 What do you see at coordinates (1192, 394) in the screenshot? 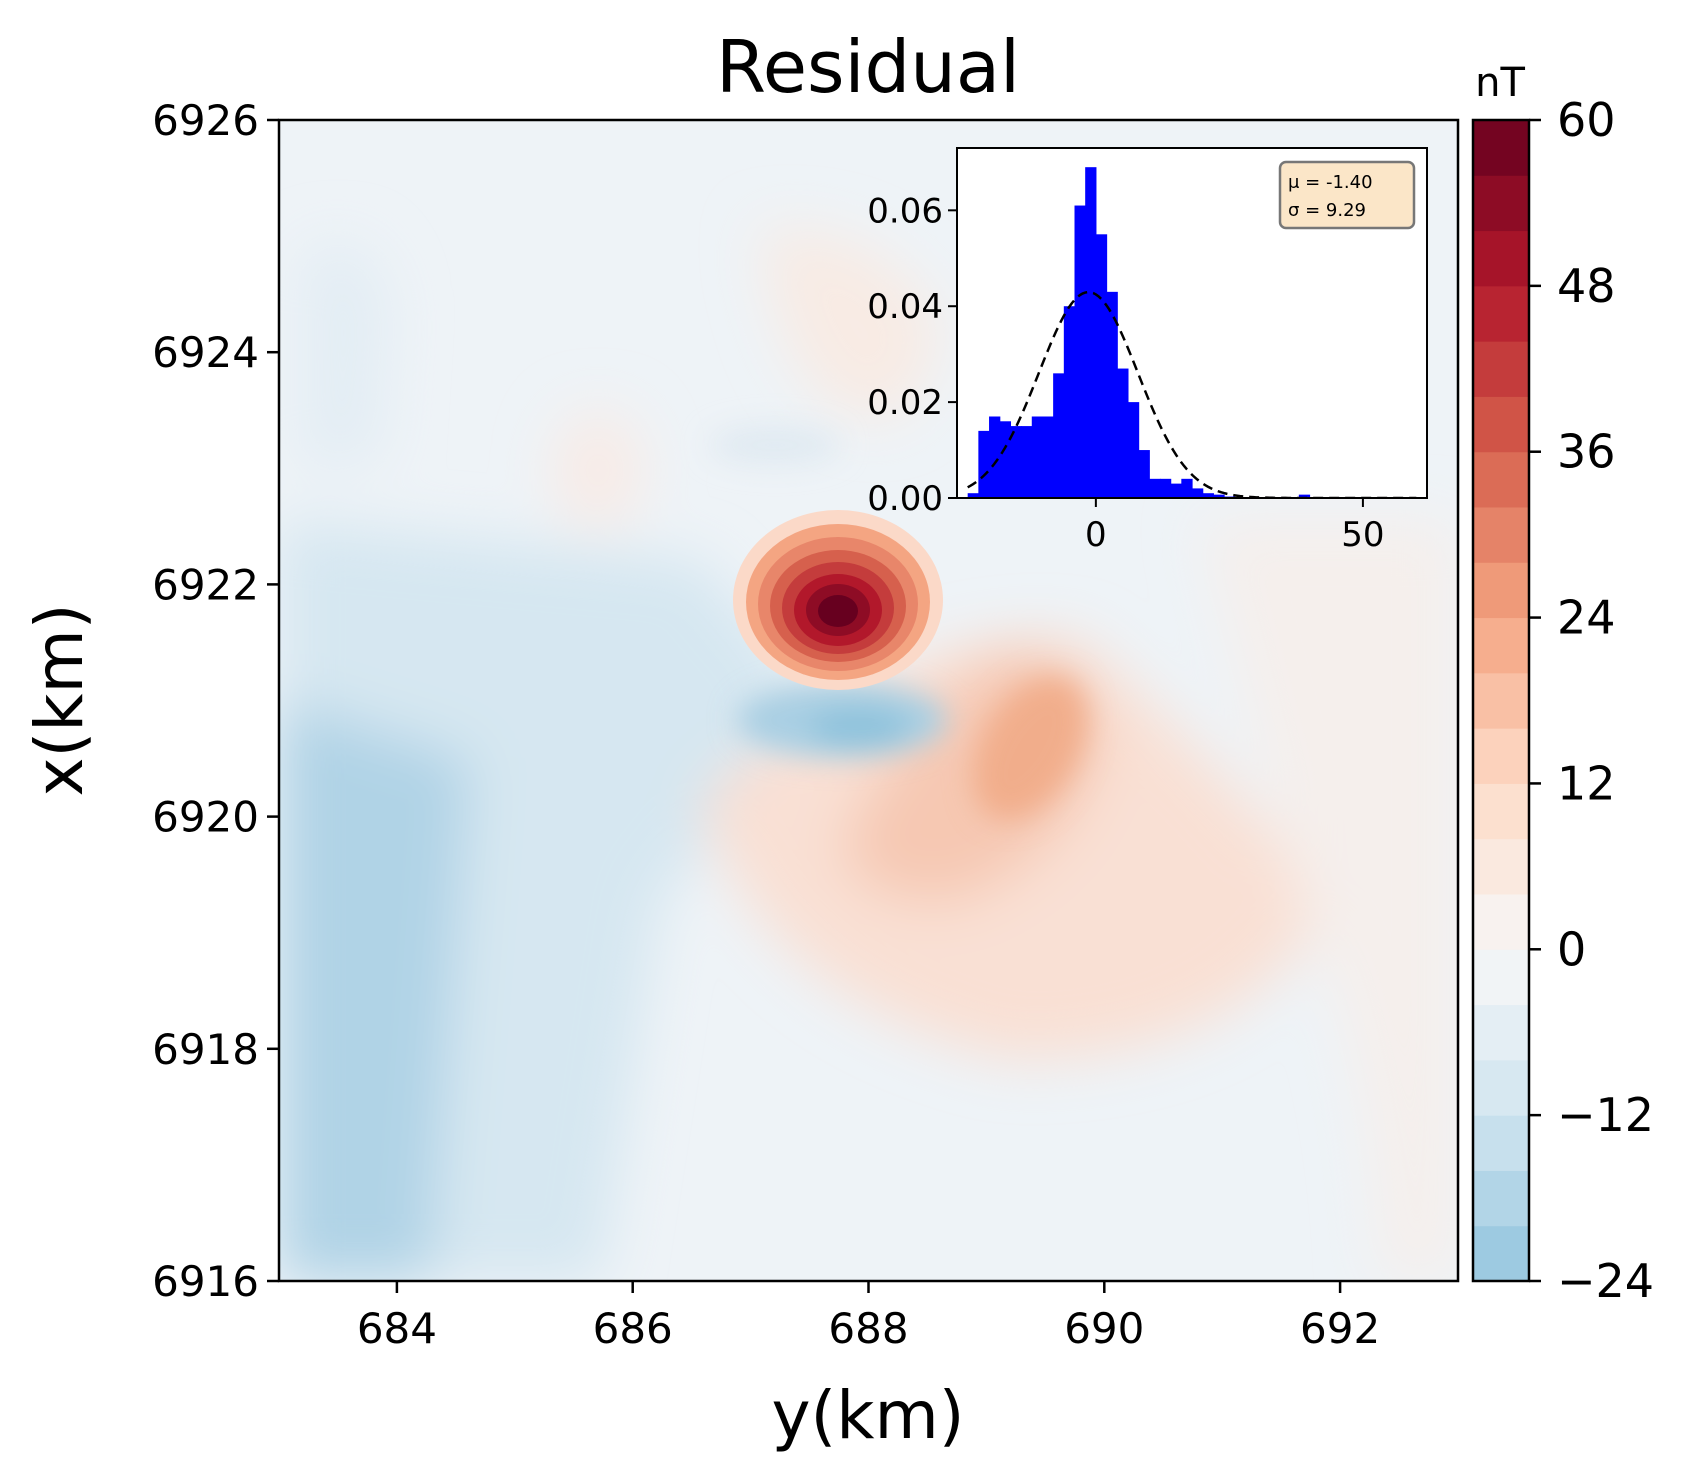
I see `normal-fit-curve` at bounding box center [1192, 394].